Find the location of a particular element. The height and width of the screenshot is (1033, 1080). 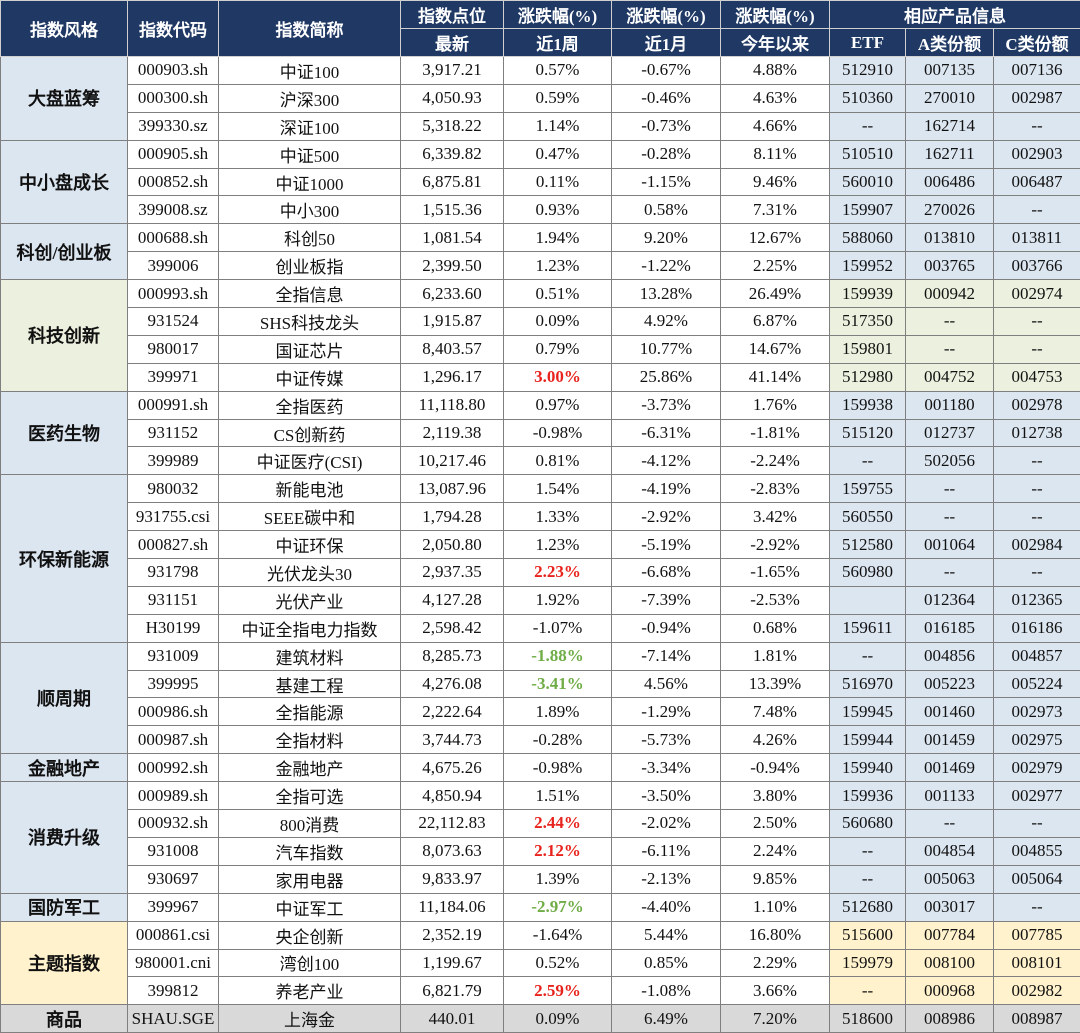

table-cell: 001459 is located at coordinates (949, 740).